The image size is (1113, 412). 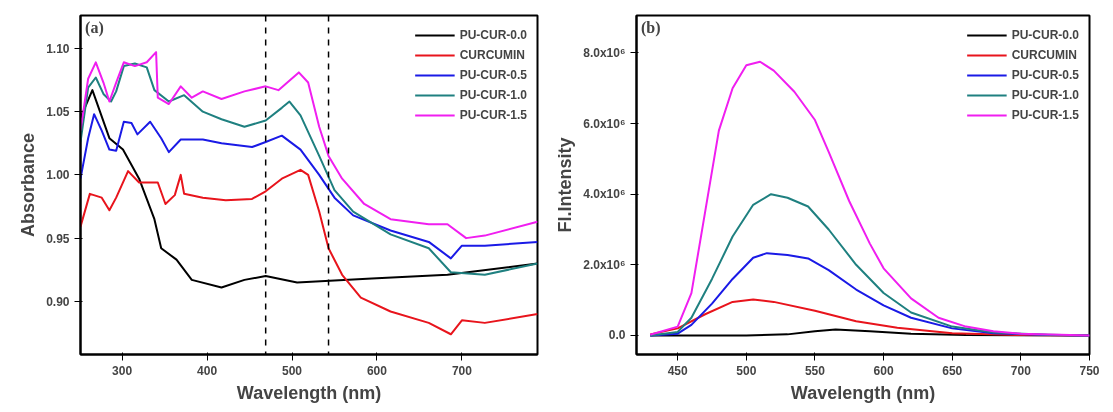 What do you see at coordinates (58, 175) in the screenshot?
I see `y-tick-label: 1.00` at bounding box center [58, 175].